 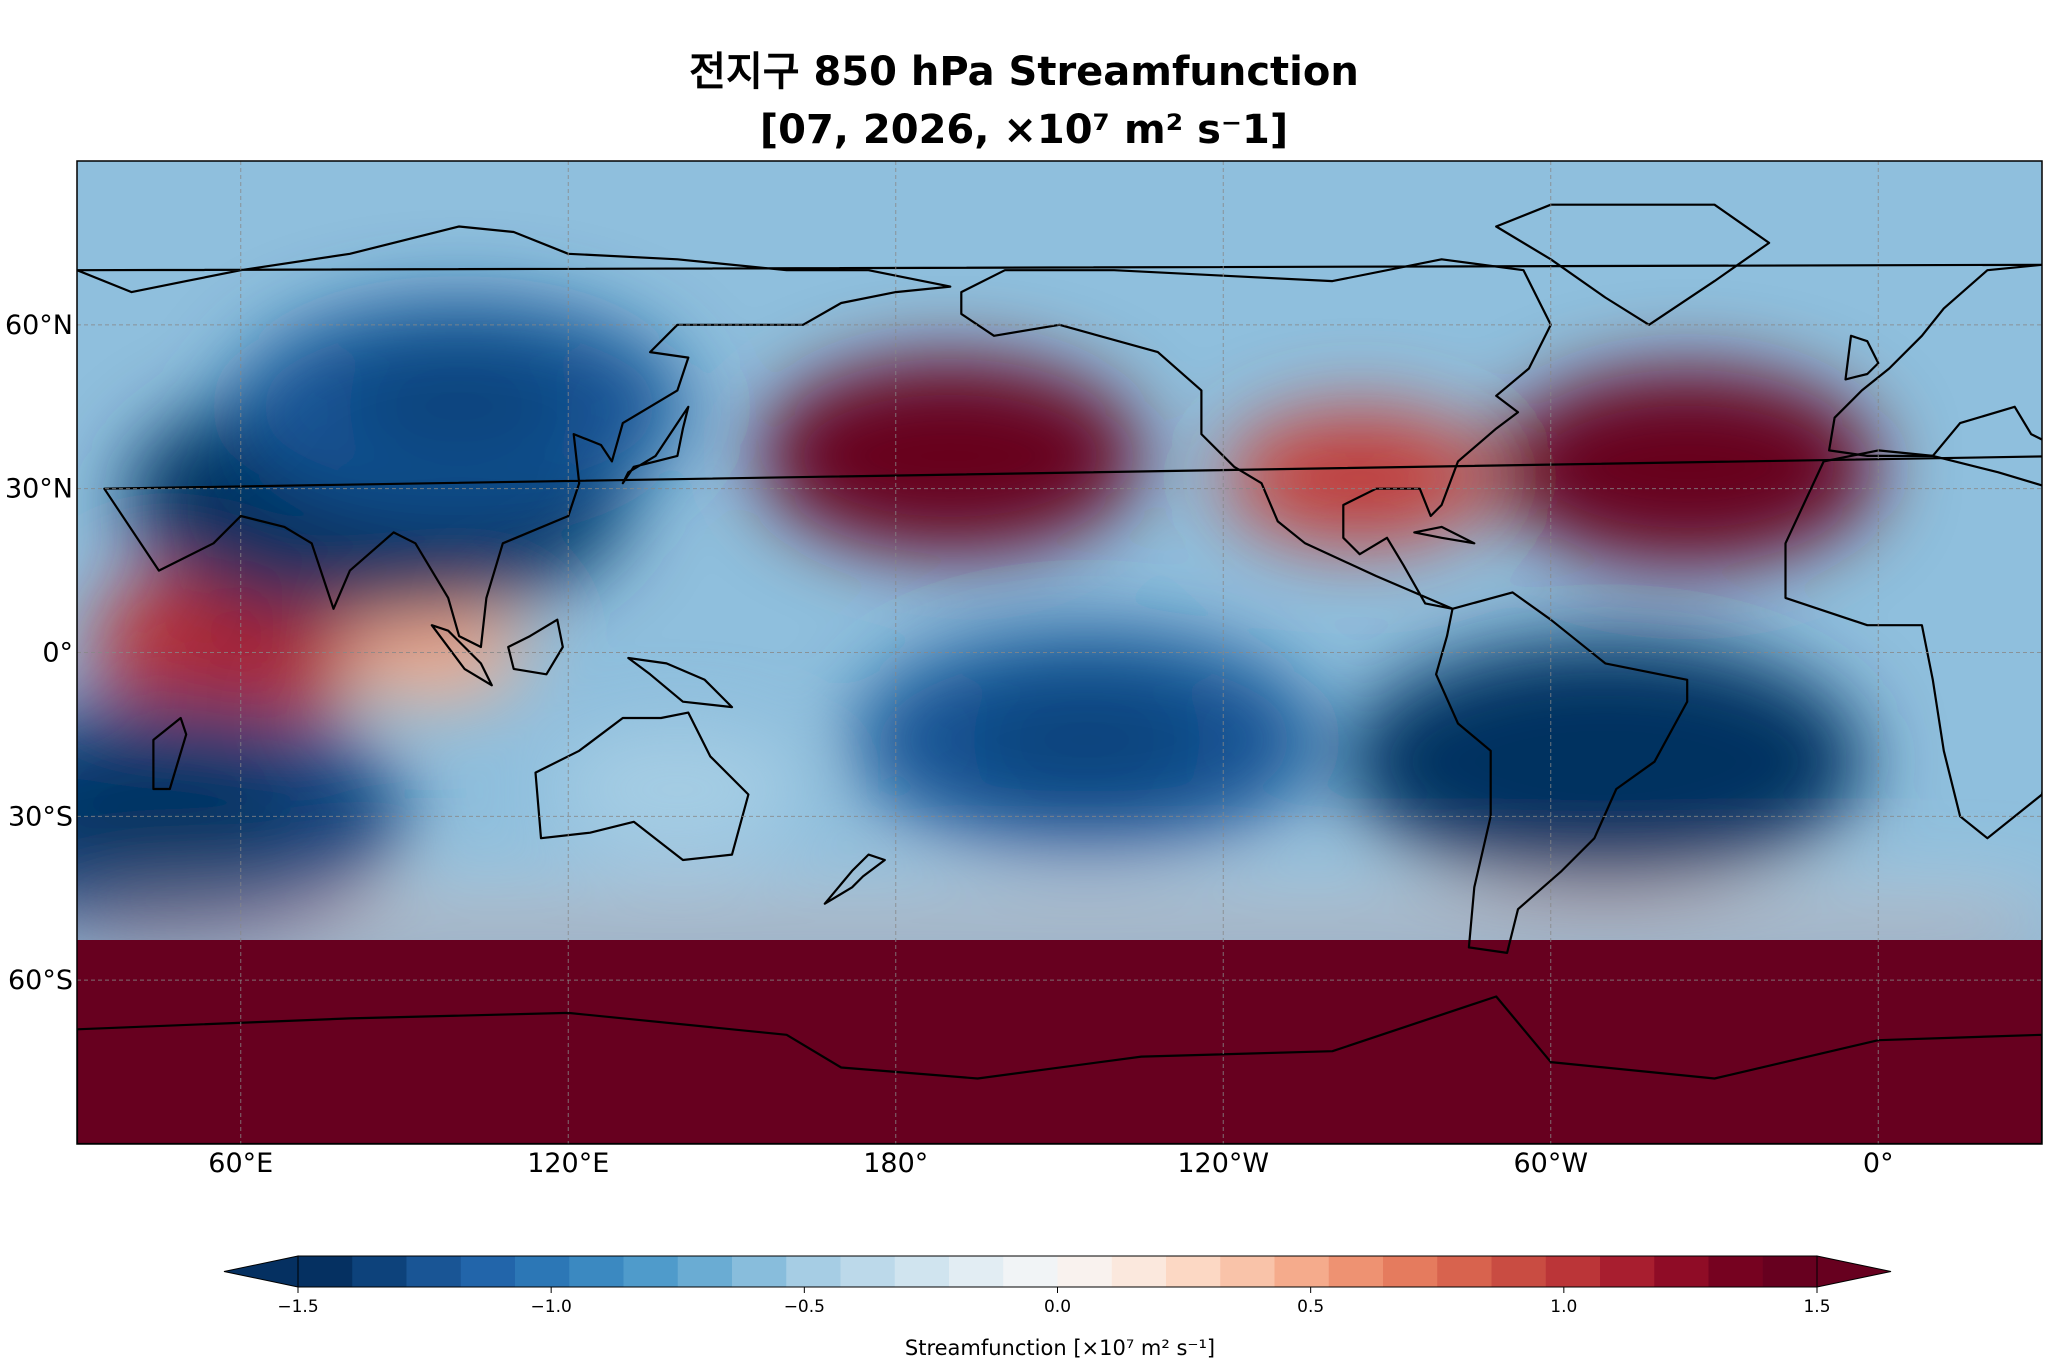 What do you see at coordinates (1060, 1348) in the screenshot?
I see `colorbar-label: Streamfunction [×10⁷ m² s⁻¹]` at bounding box center [1060, 1348].